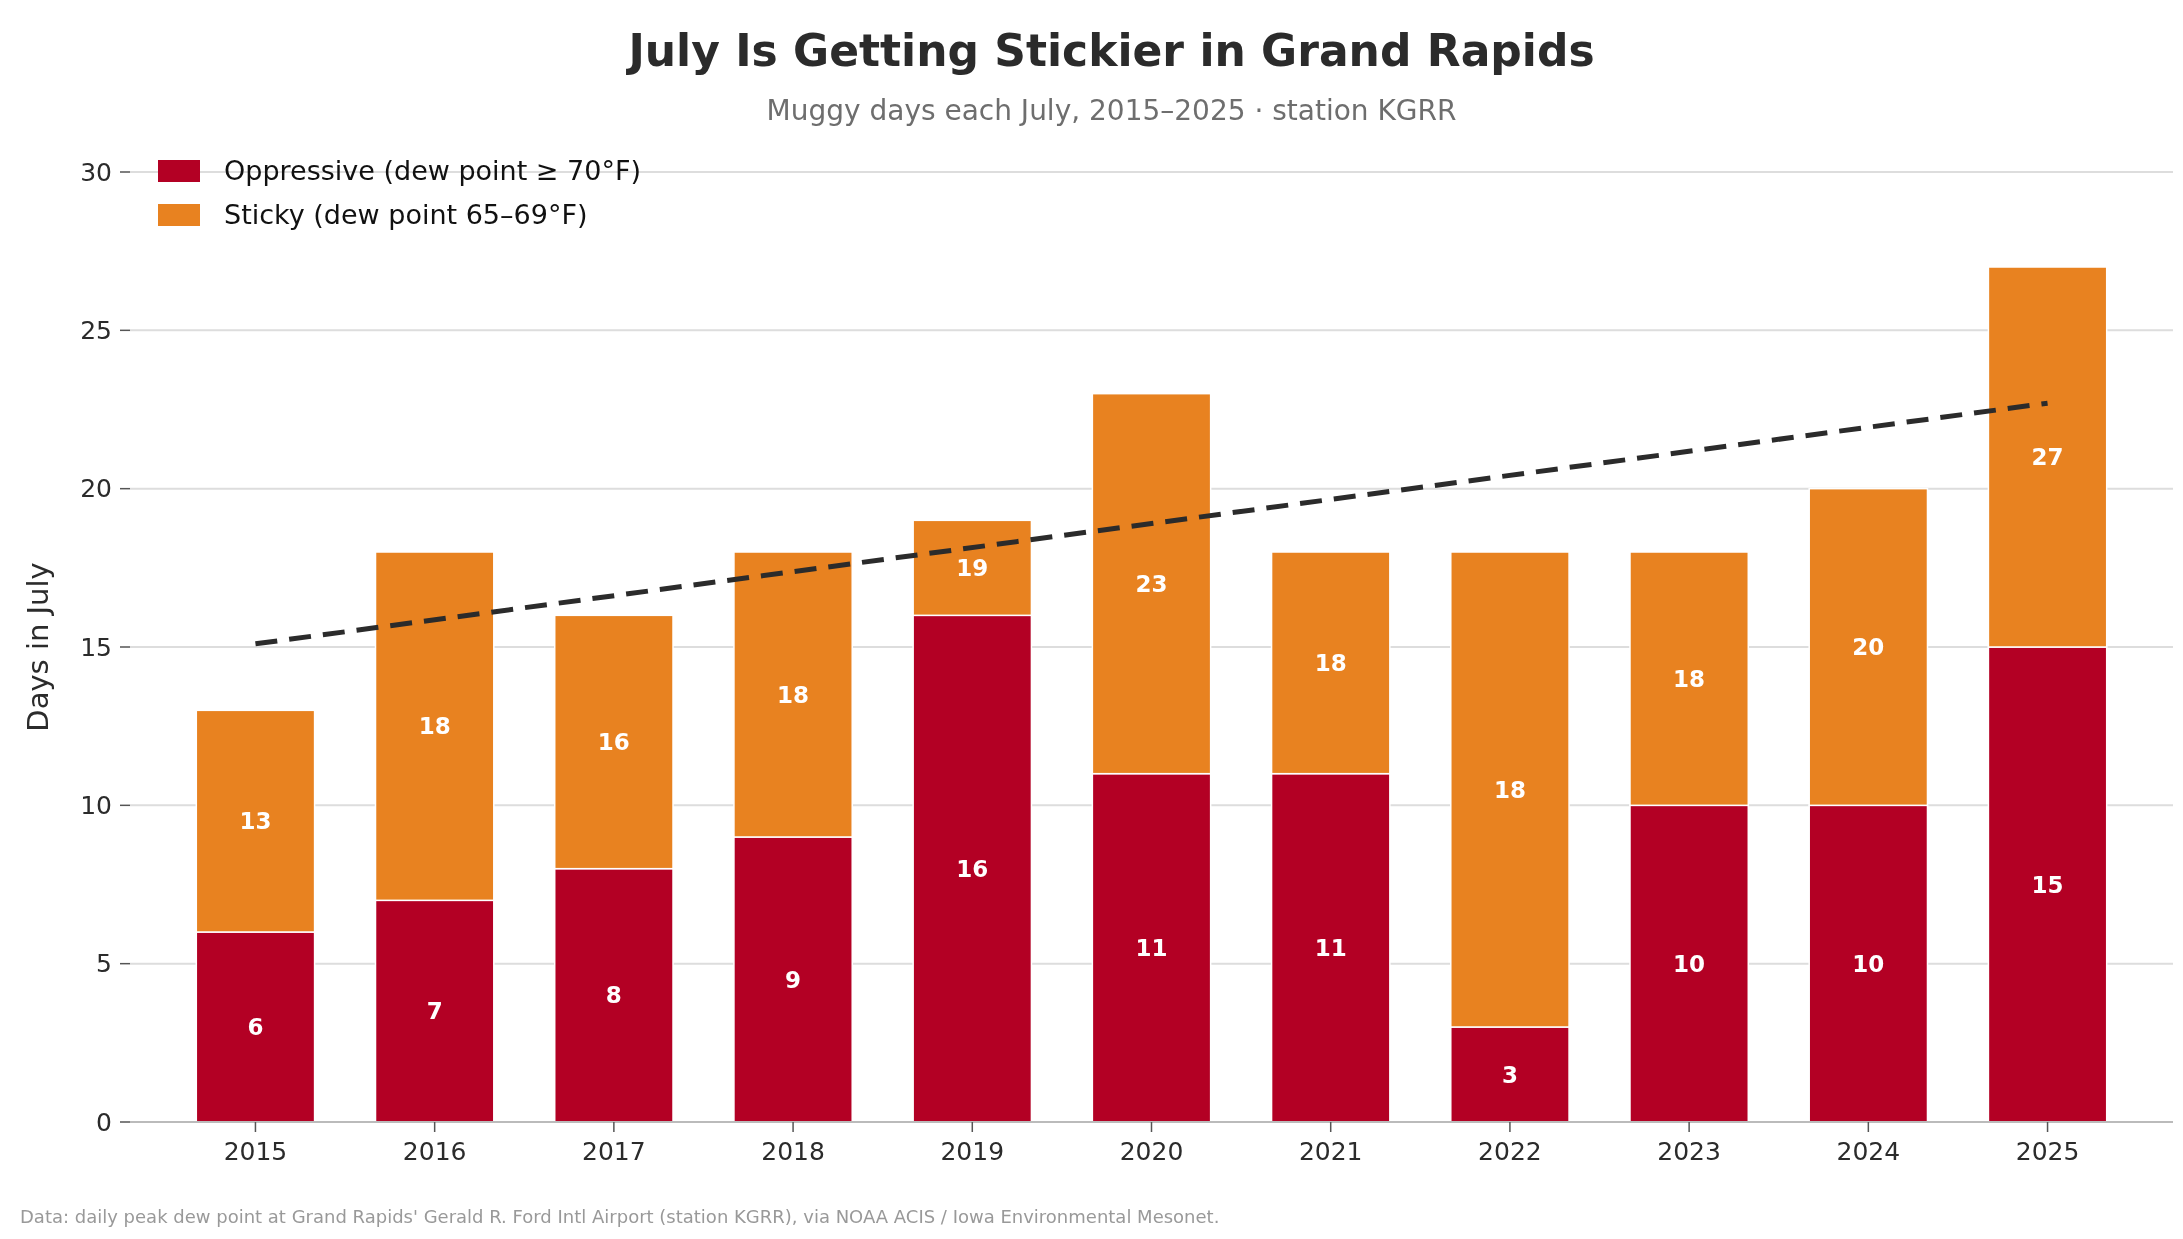  I want to click on data-label: 3, so click(1509, 1074).